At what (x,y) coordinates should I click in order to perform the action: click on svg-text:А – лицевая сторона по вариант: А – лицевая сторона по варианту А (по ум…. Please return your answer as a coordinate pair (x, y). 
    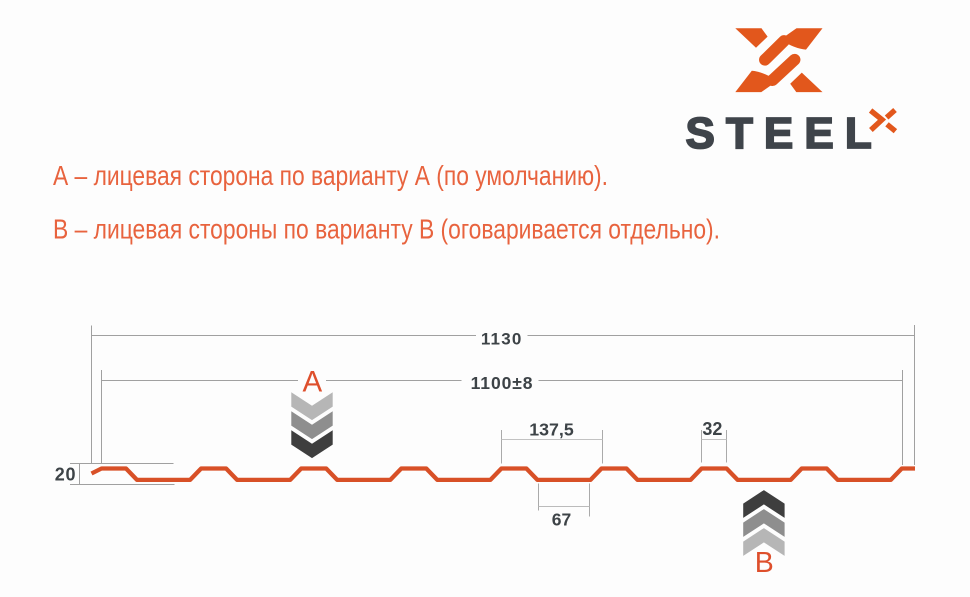
    Looking at the image, I should click on (330, 175).